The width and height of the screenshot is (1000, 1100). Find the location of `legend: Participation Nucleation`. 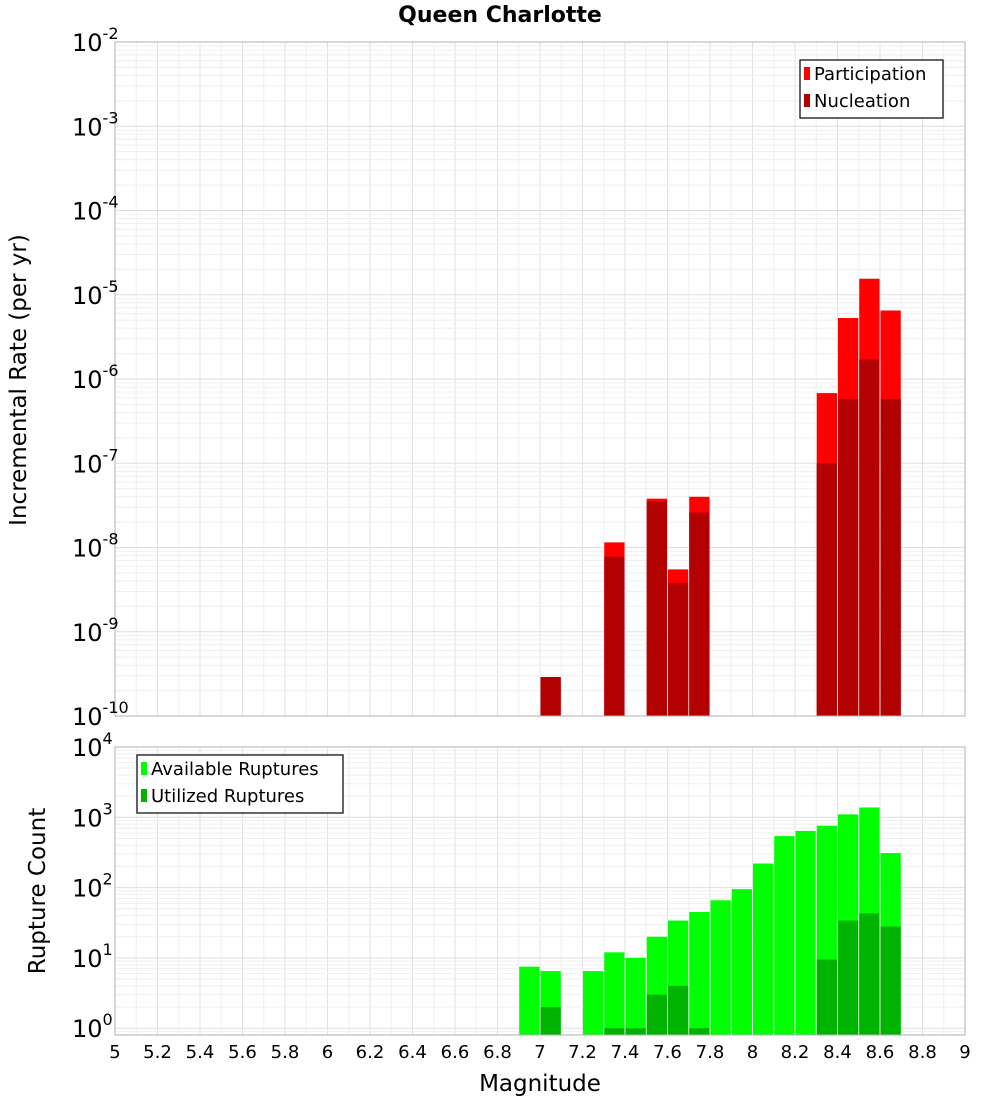

legend: Participation Nucleation is located at coordinates (871, 89).